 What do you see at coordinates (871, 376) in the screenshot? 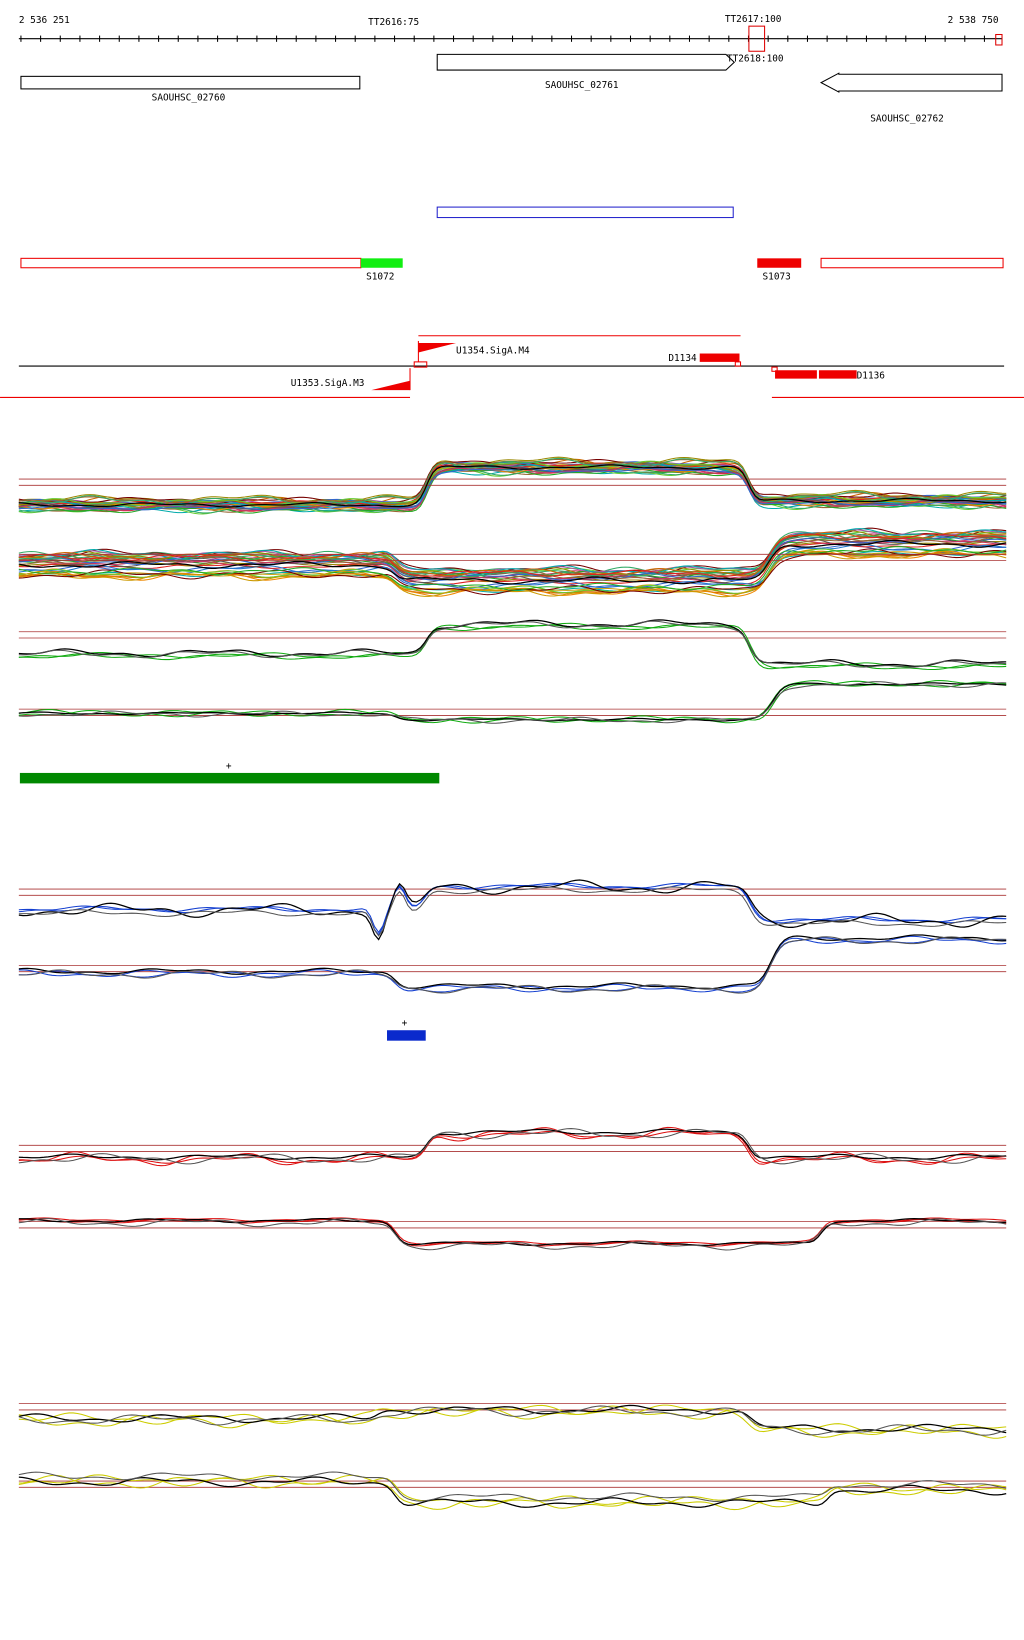
I see `feature-label: D1136` at bounding box center [871, 376].